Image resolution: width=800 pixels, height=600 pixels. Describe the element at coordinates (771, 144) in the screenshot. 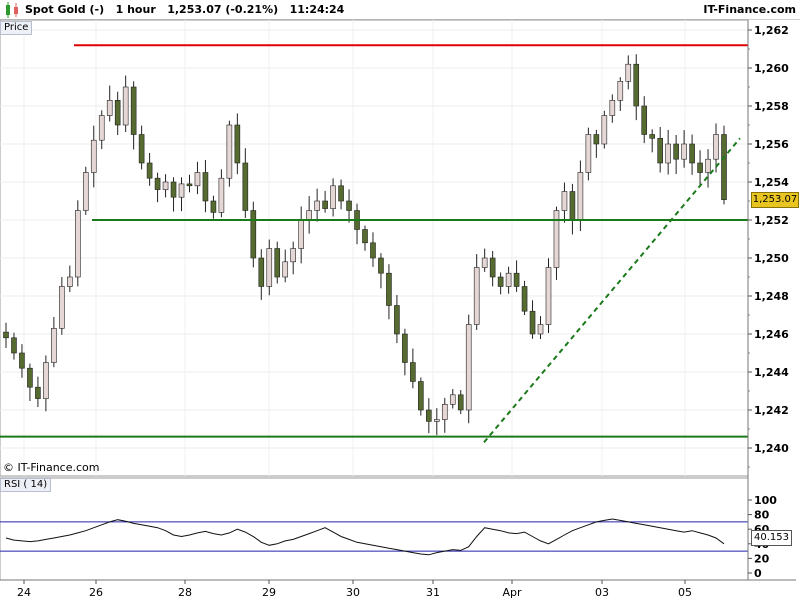

I see `price-tick-label: 1,256` at that location.